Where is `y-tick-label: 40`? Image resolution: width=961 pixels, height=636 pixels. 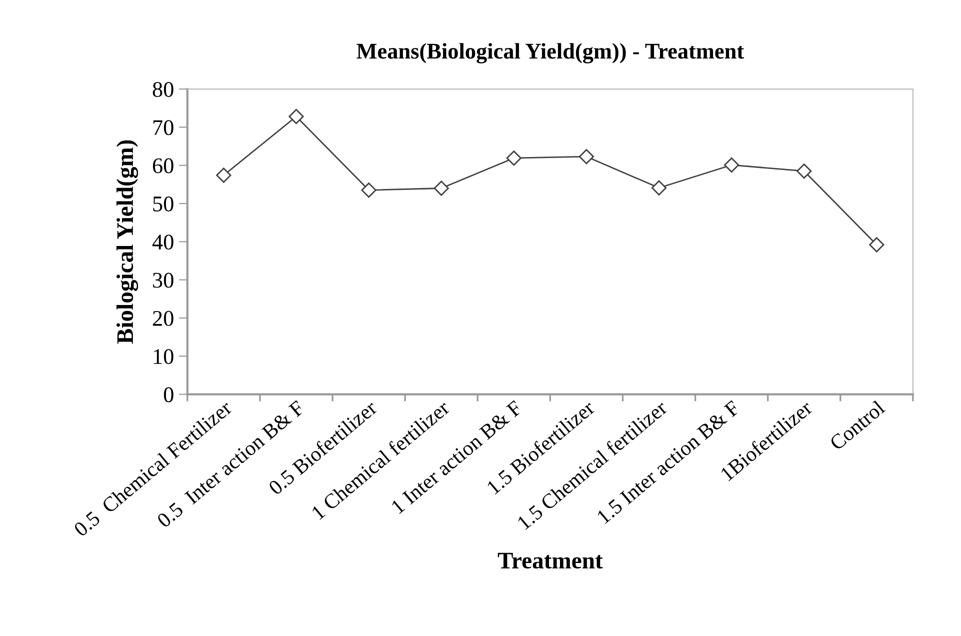
y-tick-label: 40 is located at coordinates (163, 242).